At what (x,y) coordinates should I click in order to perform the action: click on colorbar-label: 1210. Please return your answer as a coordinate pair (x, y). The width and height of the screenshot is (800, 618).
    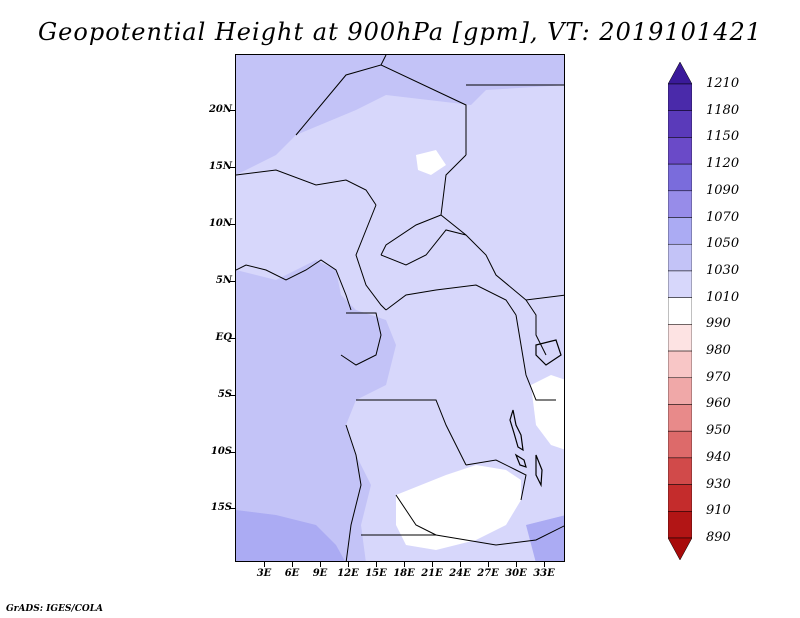
    Looking at the image, I should click on (723, 83).